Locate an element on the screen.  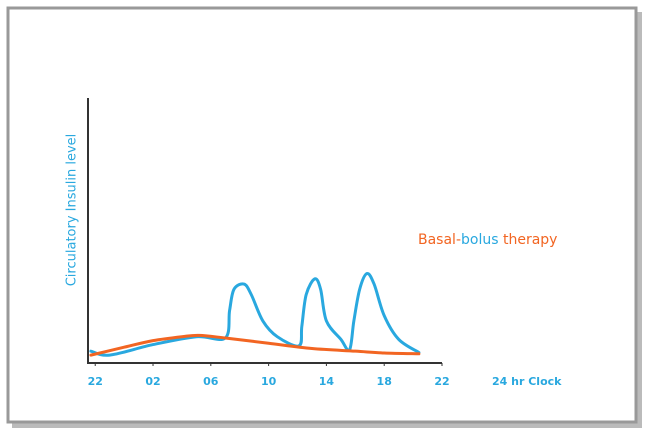
x-tick-label: 10 is located at coordinates (269, 381).